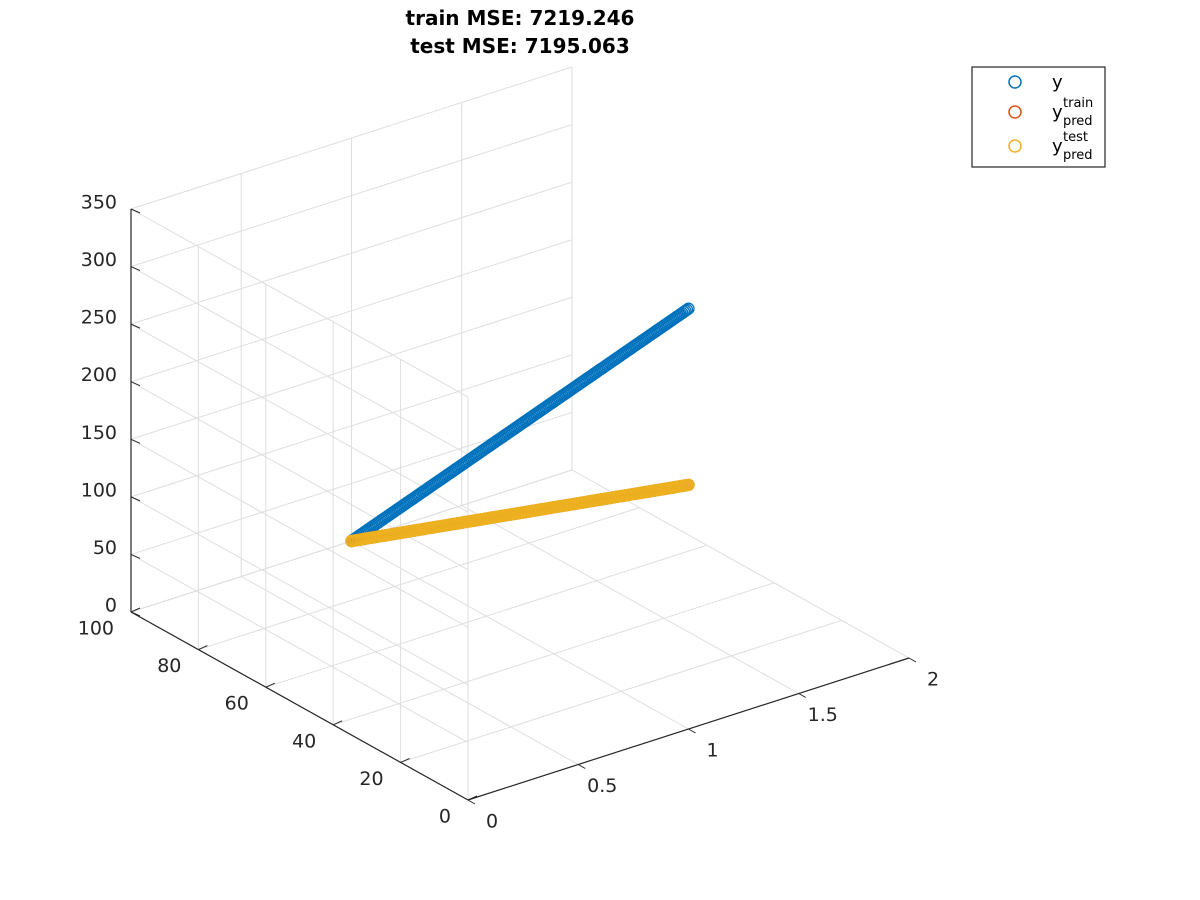  I want to click on y-tick-label: 100, so click(96, 629).